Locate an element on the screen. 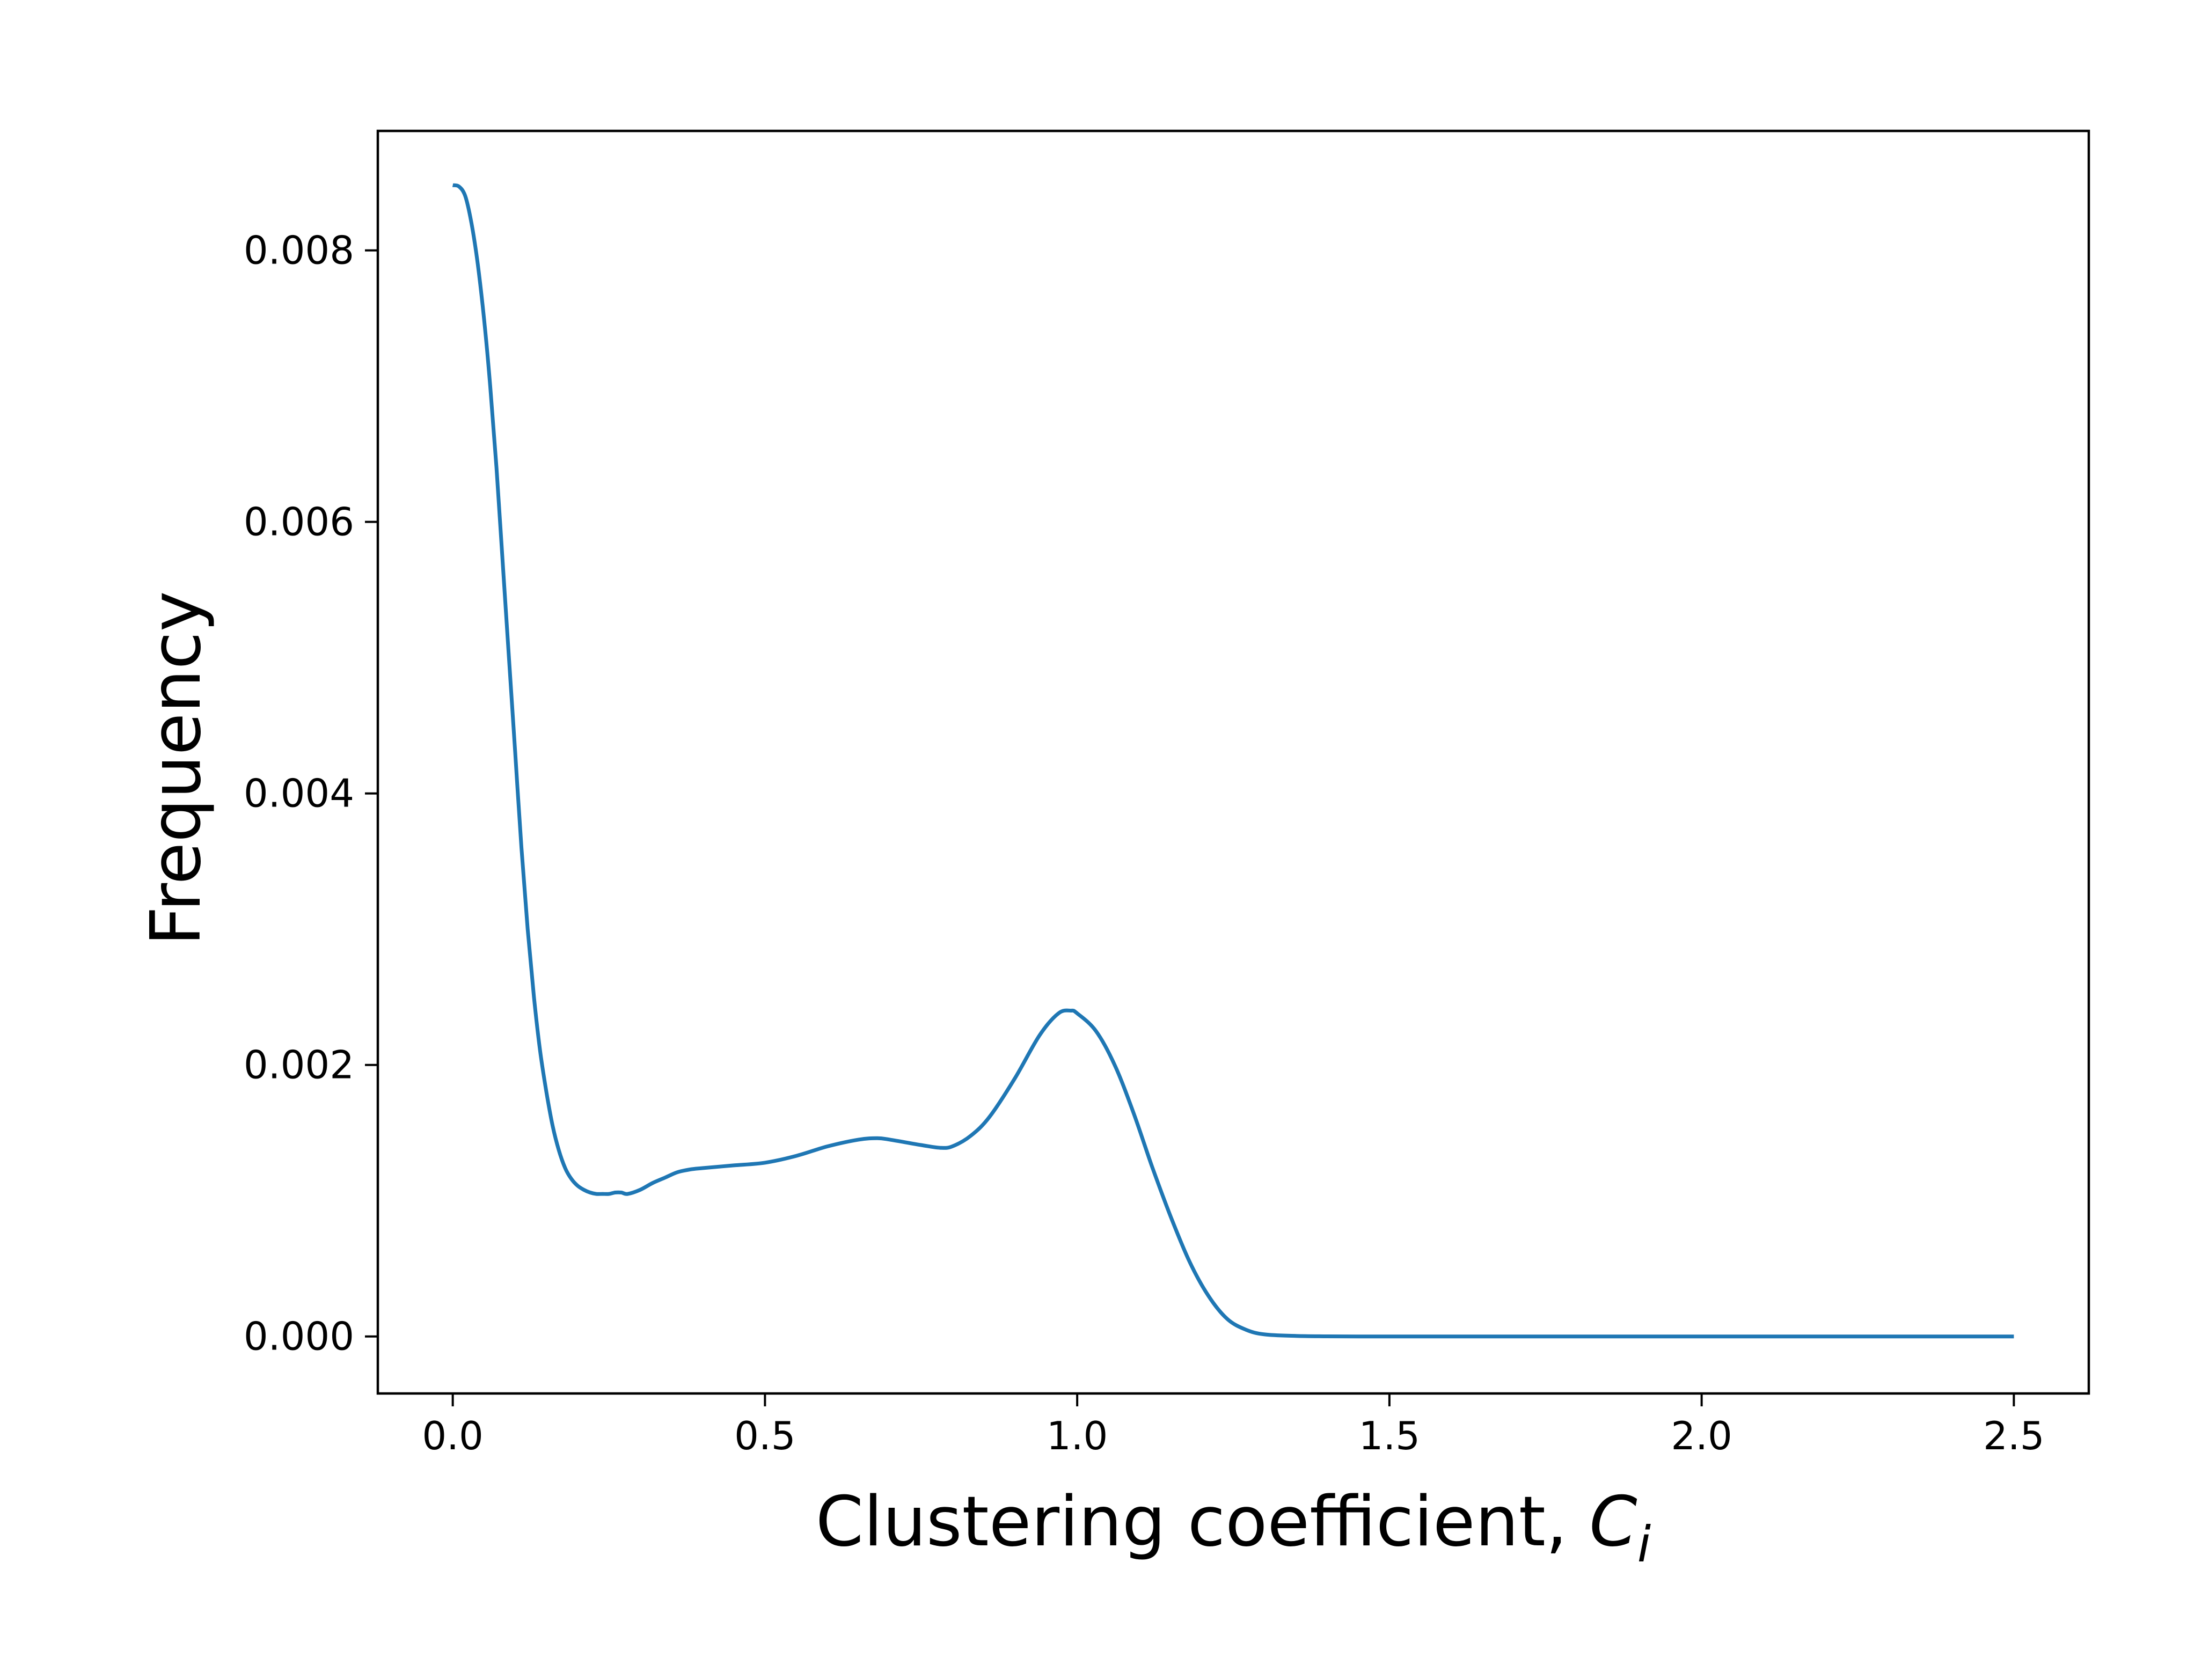 This screenshot has height=1680, width=2209. y-tick-label: 0.008 is located at coordinates (299, 250).